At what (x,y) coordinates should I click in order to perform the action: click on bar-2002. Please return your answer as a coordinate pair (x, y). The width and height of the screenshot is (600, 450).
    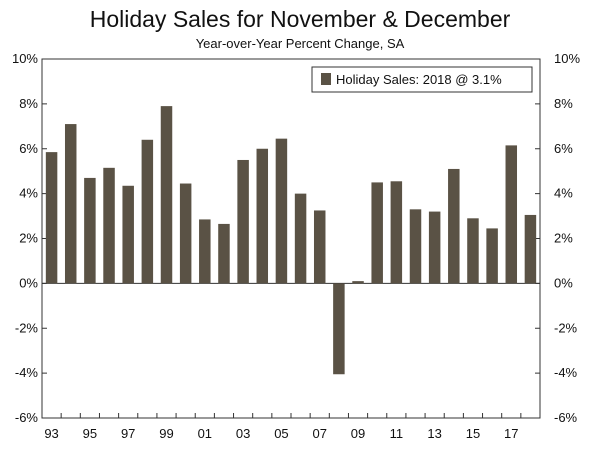
    Looking at the image, I should click on (224, 253).